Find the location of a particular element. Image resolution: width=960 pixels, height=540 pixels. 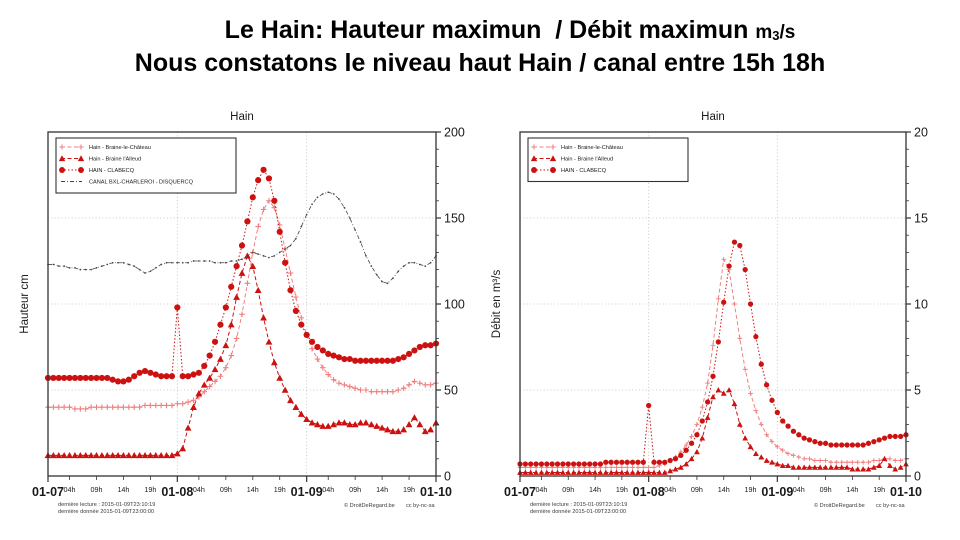

legend-label: Hain - Braine l'Alleud is located at coordinates (115, 160).